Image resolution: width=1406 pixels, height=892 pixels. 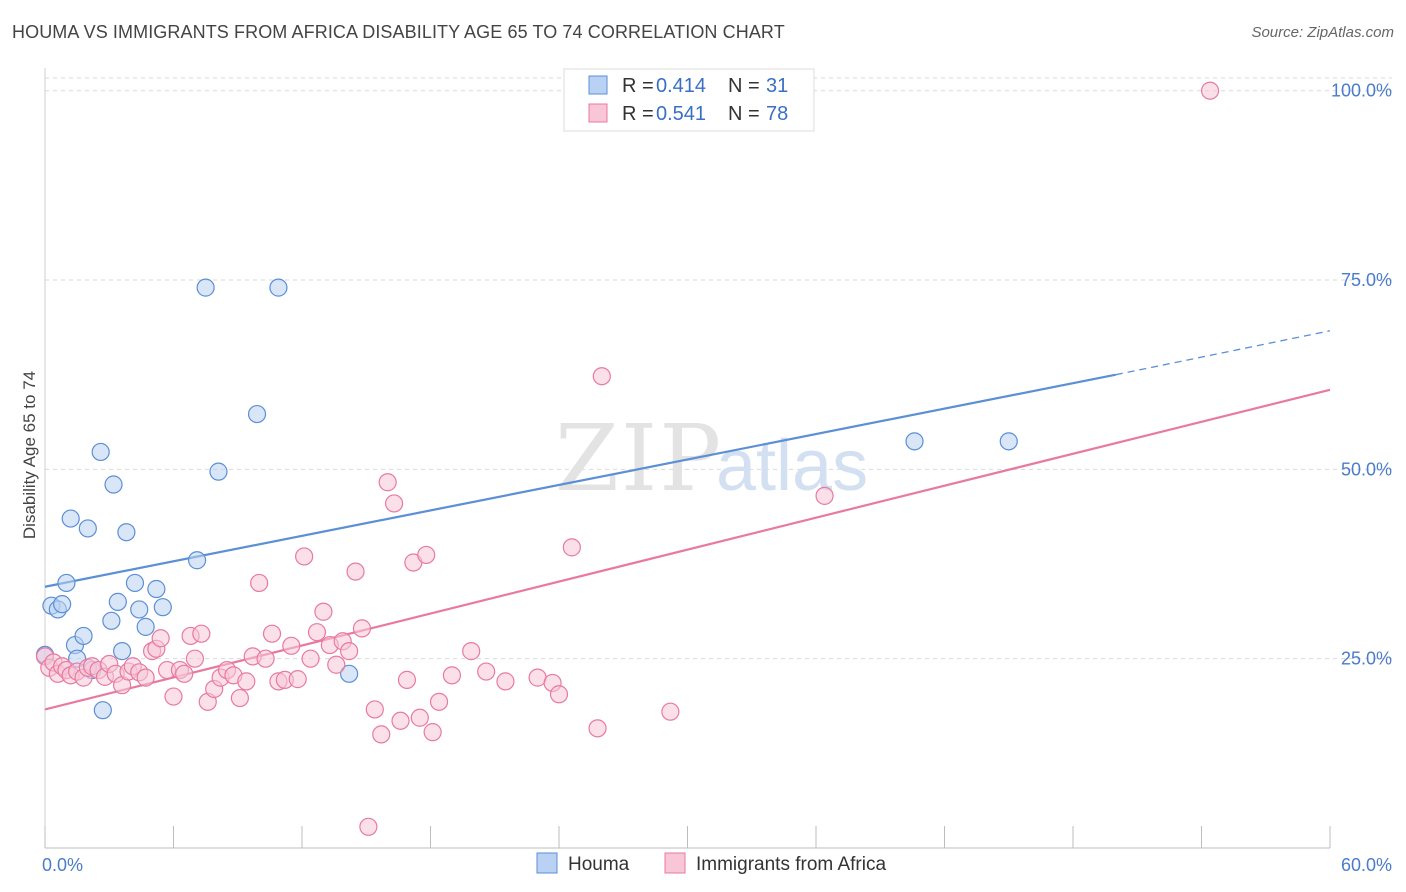 What do you see at coordinates (1322, 32) in the screenshot?
I see `source-label: Source: ZipAtlas.com` at bounding box center [1322, 32].